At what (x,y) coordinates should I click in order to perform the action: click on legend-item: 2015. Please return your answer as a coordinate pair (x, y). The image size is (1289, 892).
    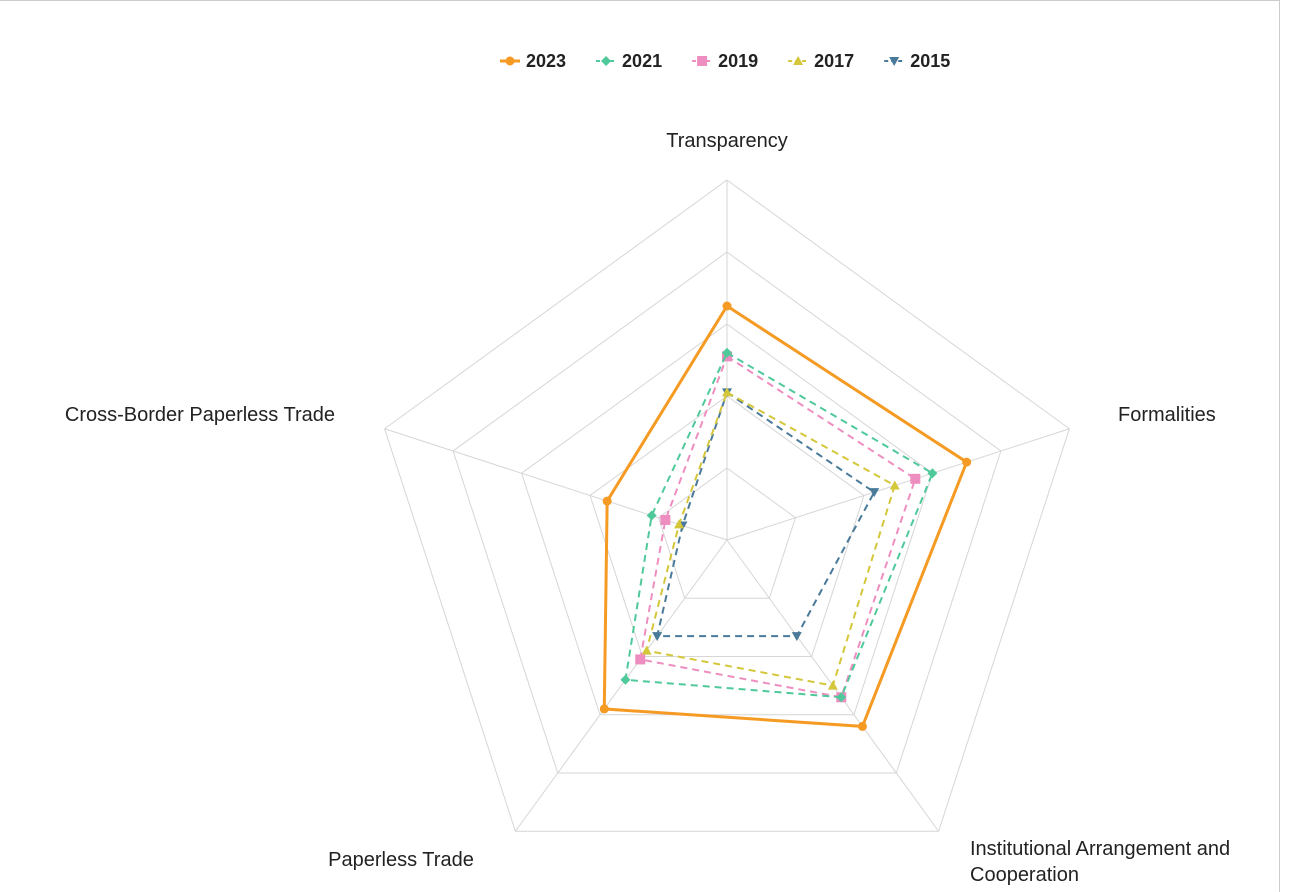
    Looking at the image, I should click on (917, 61).